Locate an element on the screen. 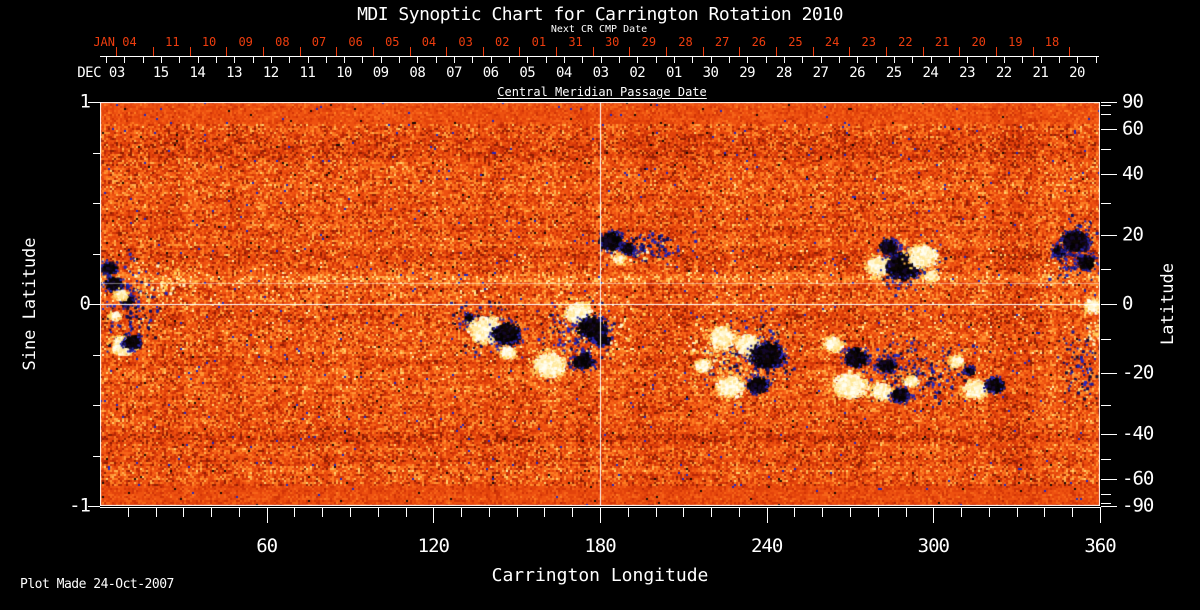 This screenshot has width=1200, height=610. y-axis-title-left: Sine Latitude is located at coordinates (30, 304).